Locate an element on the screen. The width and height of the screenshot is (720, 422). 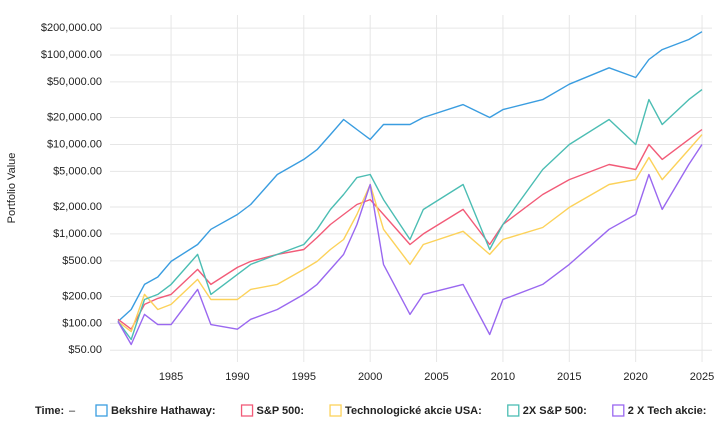
x-tick-label: 1995 is located at coordinates (304, 377).